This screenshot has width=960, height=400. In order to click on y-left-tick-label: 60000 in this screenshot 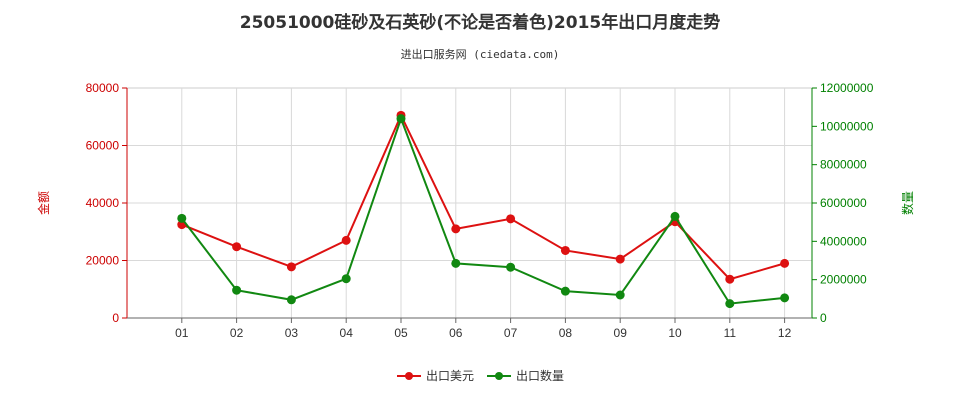, I will do `click(103, 146)`.